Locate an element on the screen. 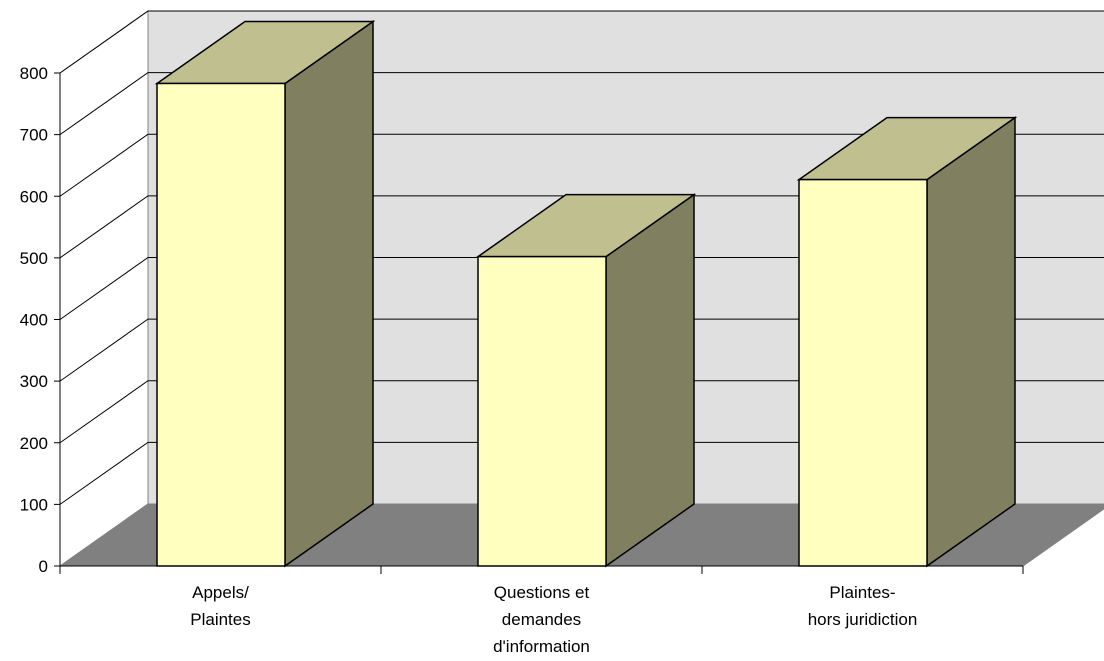  y-axis: 0 100 200 300 400 500 600 700 800 is located at coordinates (40, 320).